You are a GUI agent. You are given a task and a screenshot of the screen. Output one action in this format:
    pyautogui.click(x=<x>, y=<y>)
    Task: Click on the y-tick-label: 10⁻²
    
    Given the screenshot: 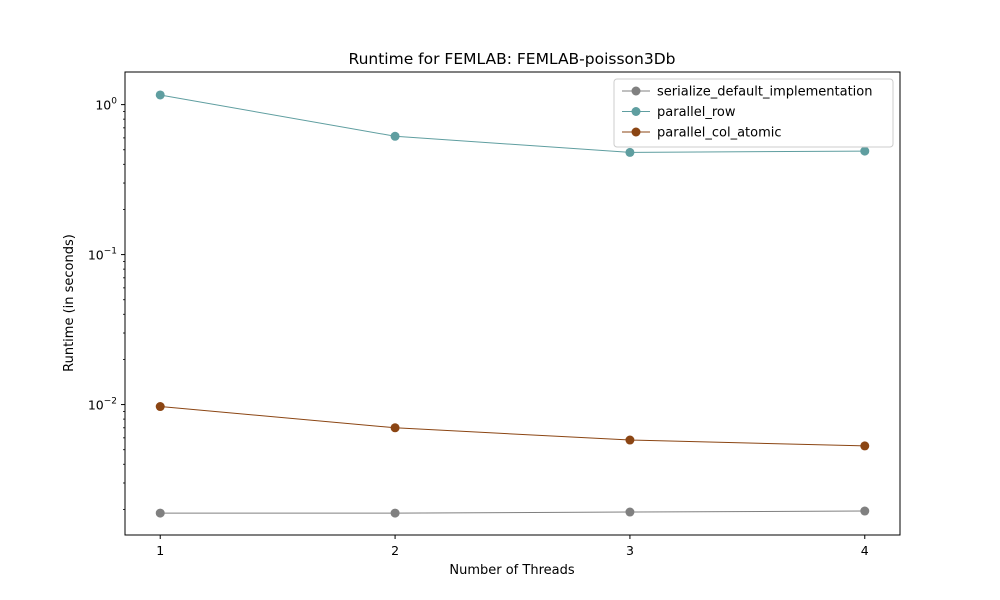 What is the action you would take?
    pyautogui.click(x=102, y=405)
    